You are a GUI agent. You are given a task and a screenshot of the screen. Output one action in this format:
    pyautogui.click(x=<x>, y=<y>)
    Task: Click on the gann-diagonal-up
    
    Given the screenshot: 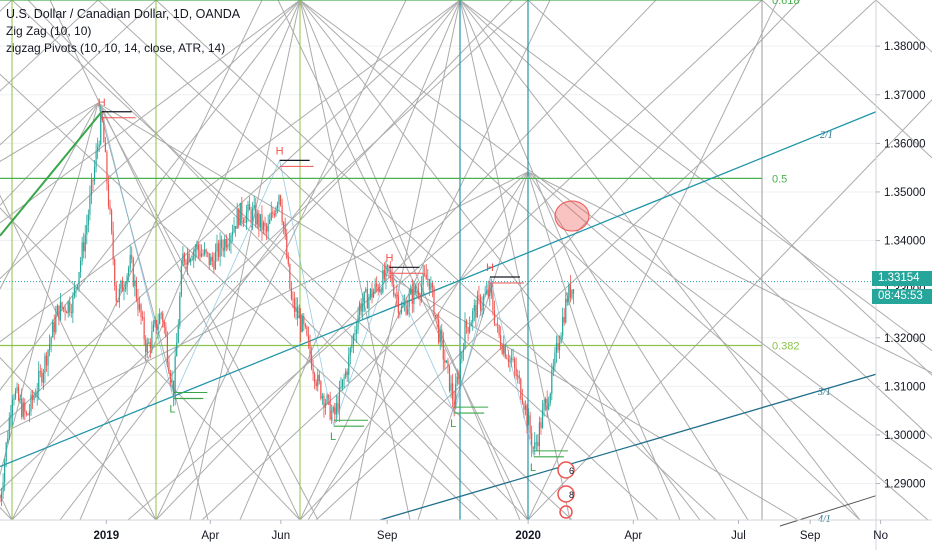 What is the action you would take?
    pyautogui.click(x=78, y=73)
    